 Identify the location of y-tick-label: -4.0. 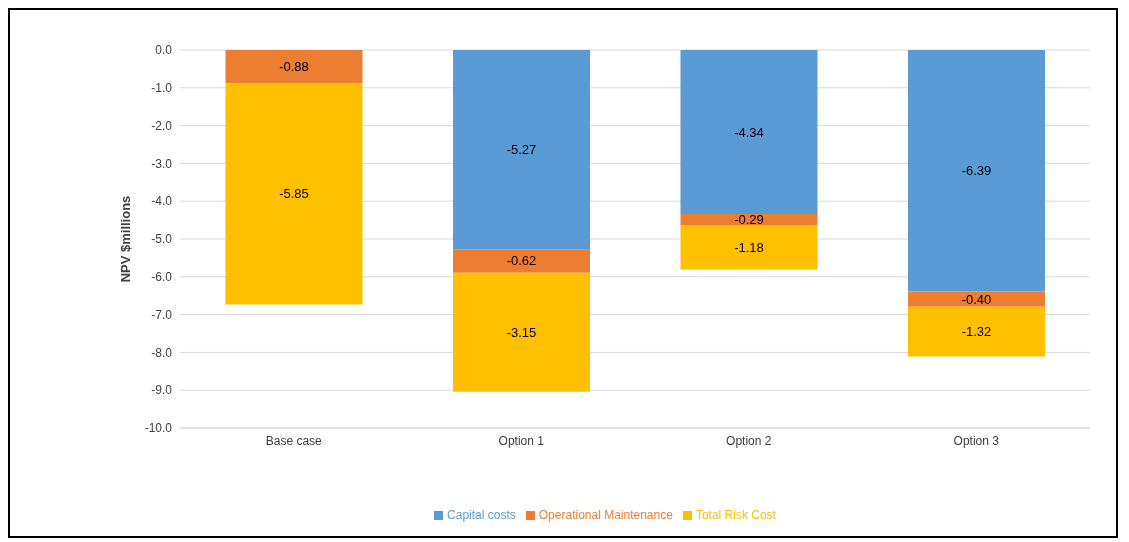
(162, 201).